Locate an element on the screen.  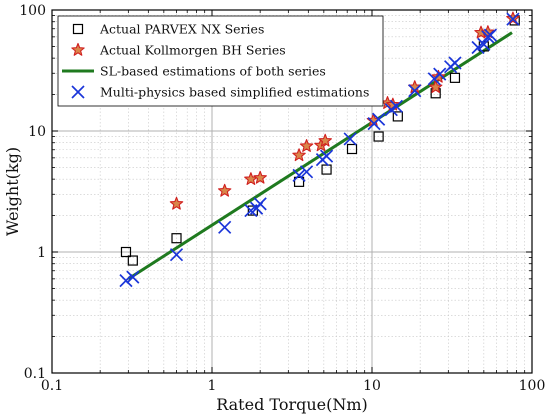
legend-entry: Actual Kollmorgen BH Series is located at coordinates (178, 50).